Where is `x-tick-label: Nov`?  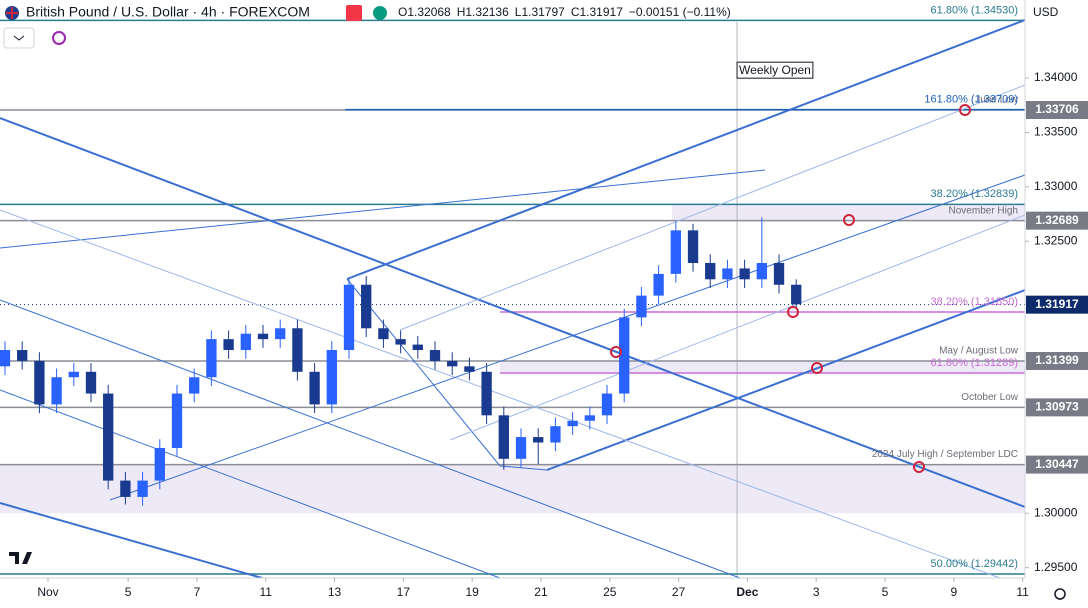 x-tick-label: Nov is located at coordinates (47, 592).